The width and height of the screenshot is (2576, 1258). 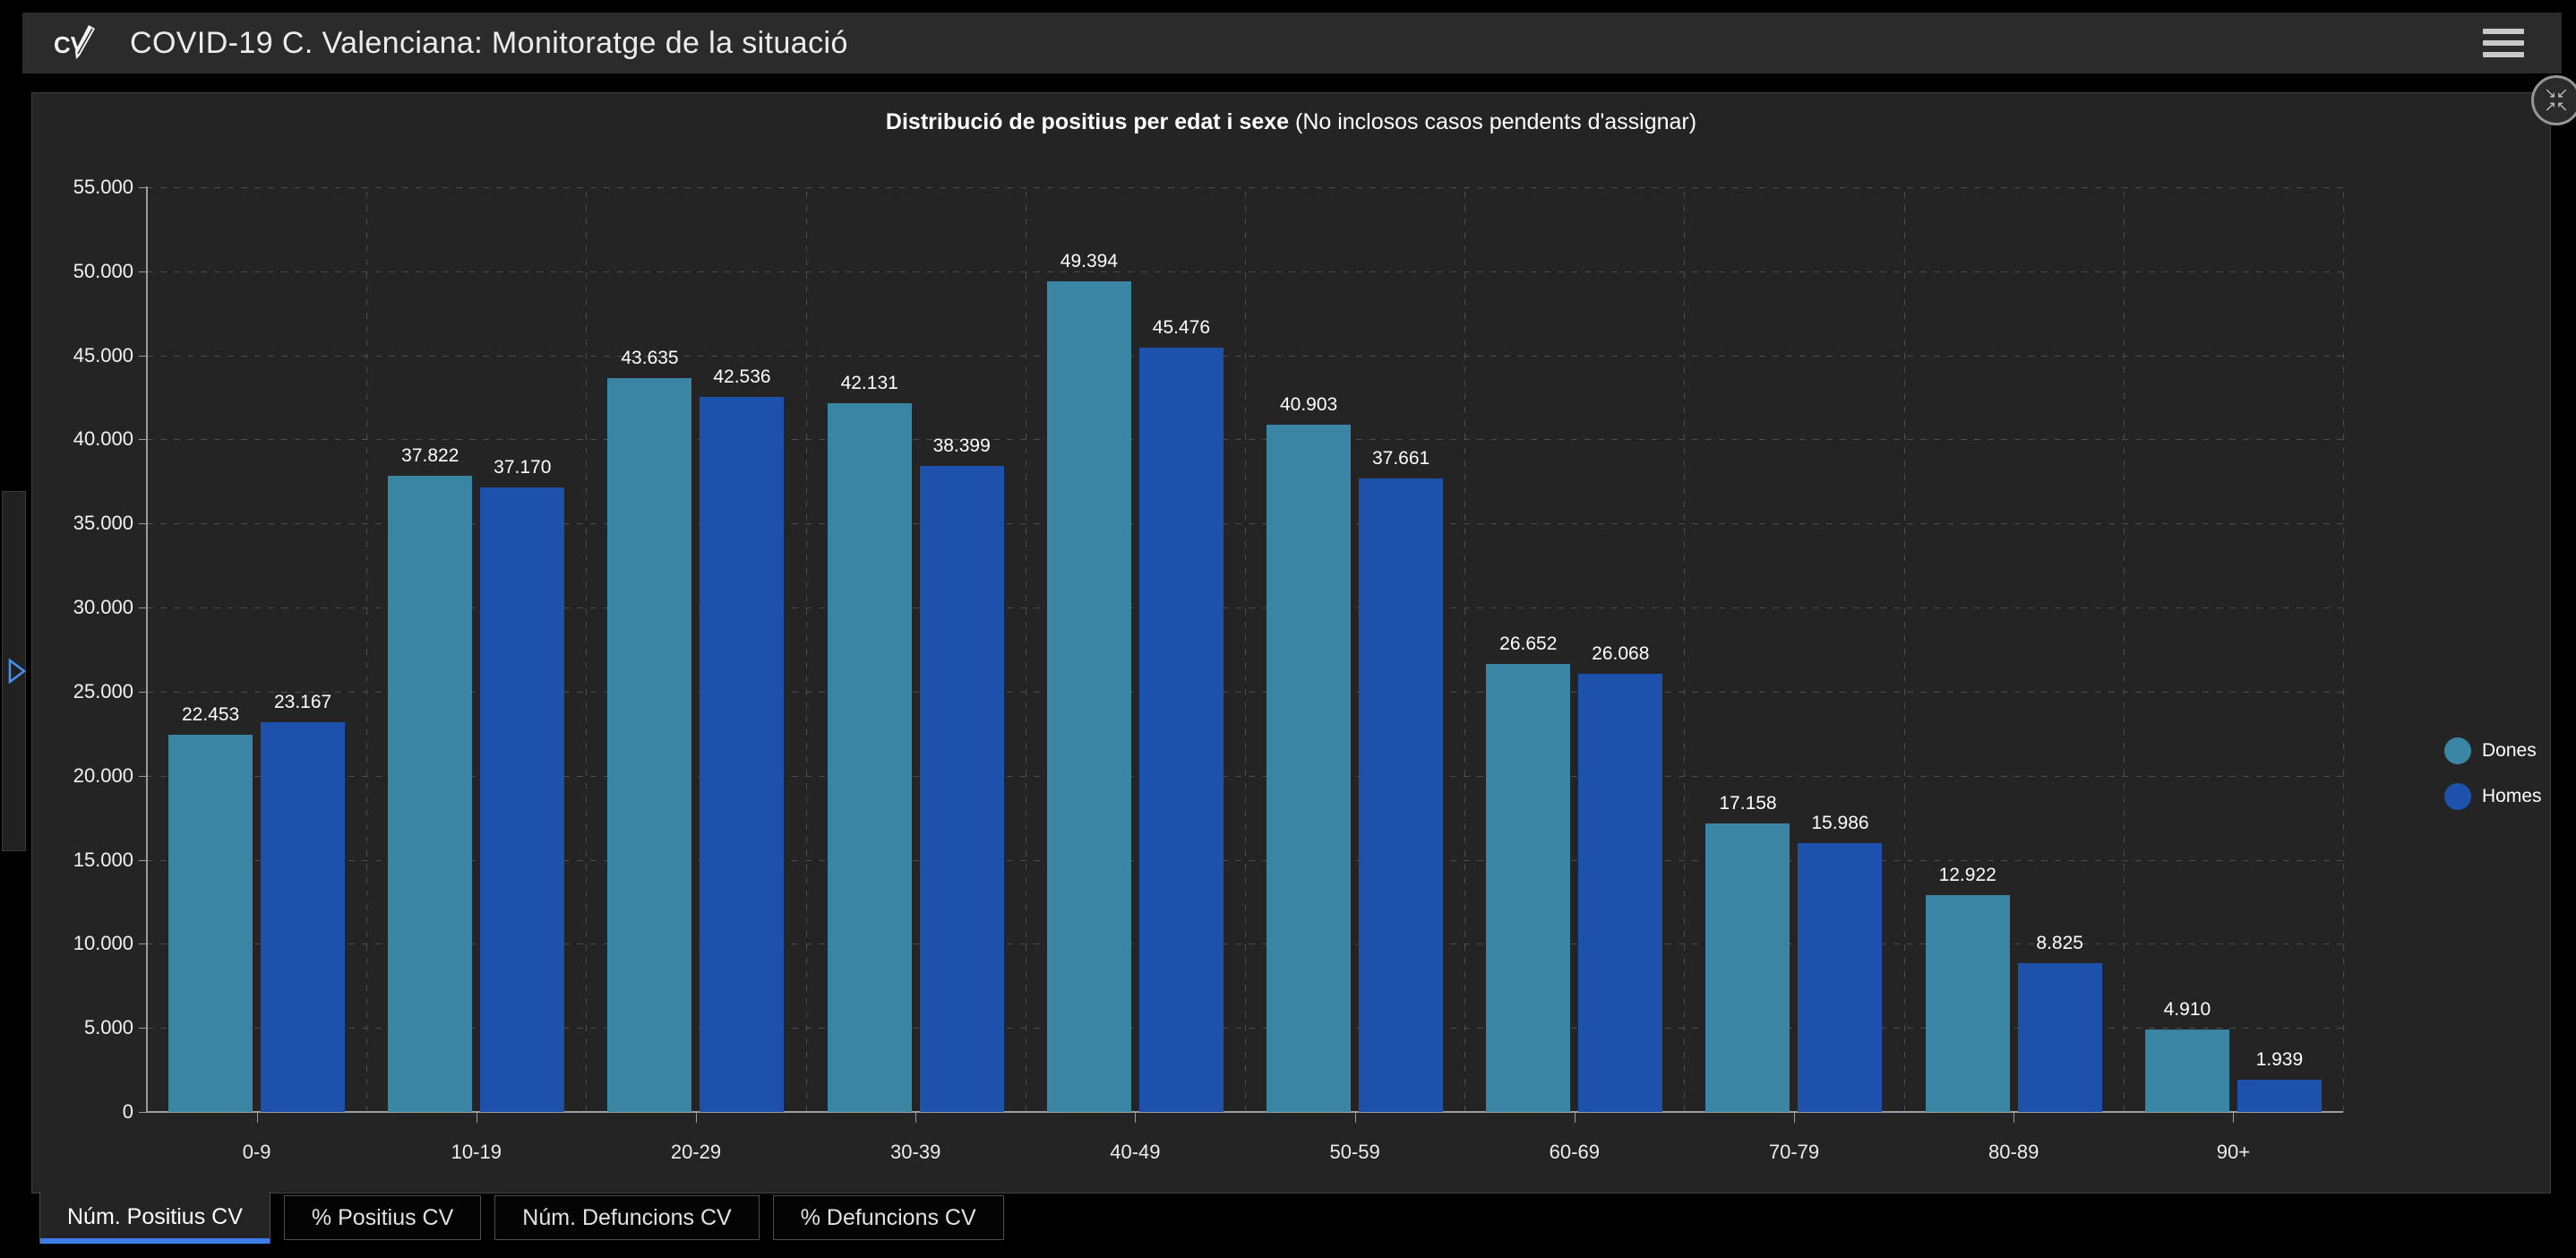 I want to click on hamburger-menu-icon, so click(x=2503, y=43).